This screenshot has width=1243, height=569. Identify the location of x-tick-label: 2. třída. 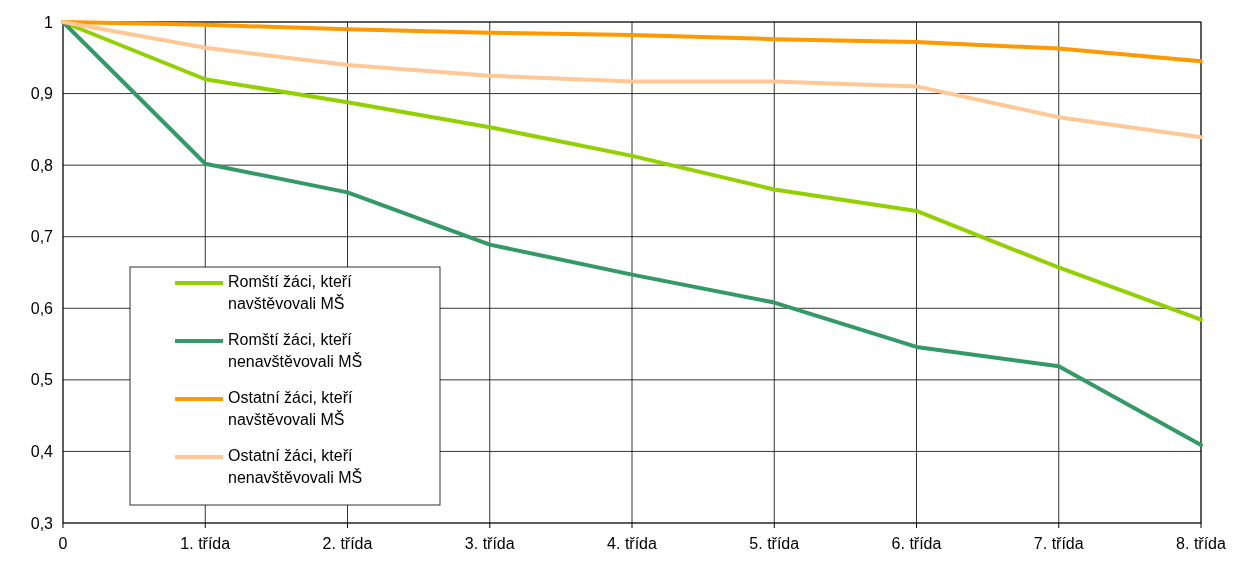
(347, 543).